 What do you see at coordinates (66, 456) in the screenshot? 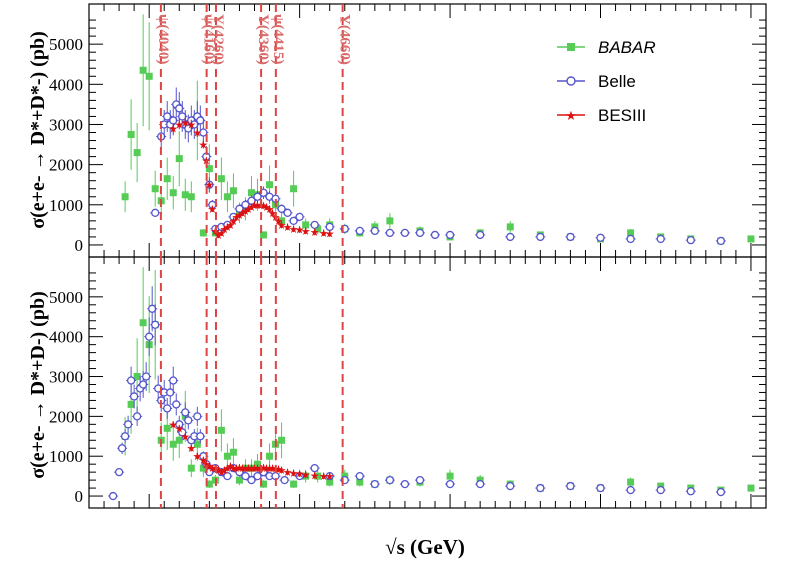
I see `bottom-y-tick-label: 1000` at bounding box center [66, 456].